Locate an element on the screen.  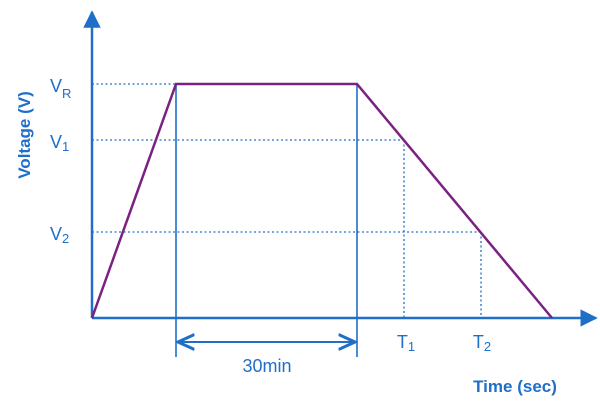
t1-label: T1 is located at coordinates (406, 343).